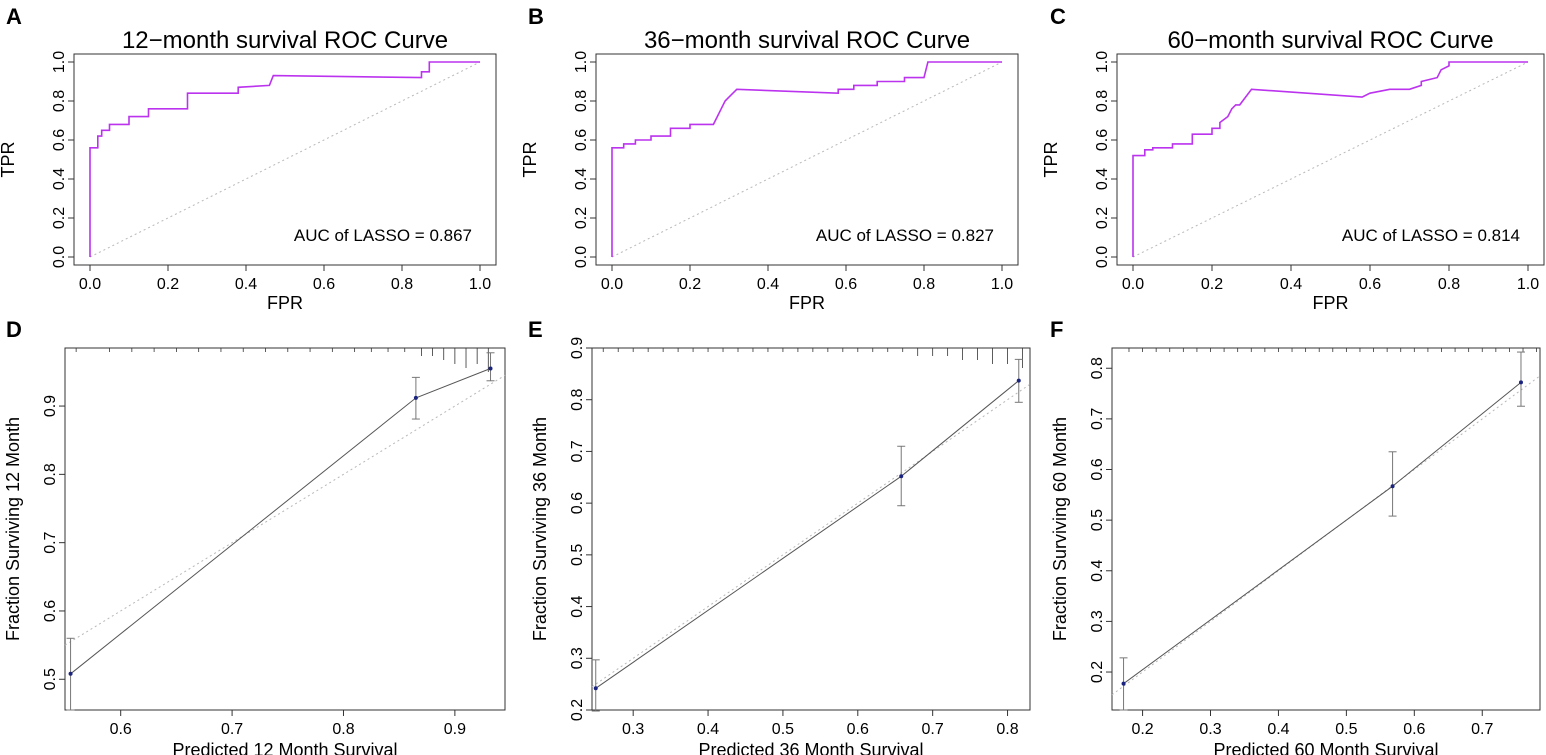  I want to click on x-axis-label: Predicted 12 Month Survival, so click(284, 747).